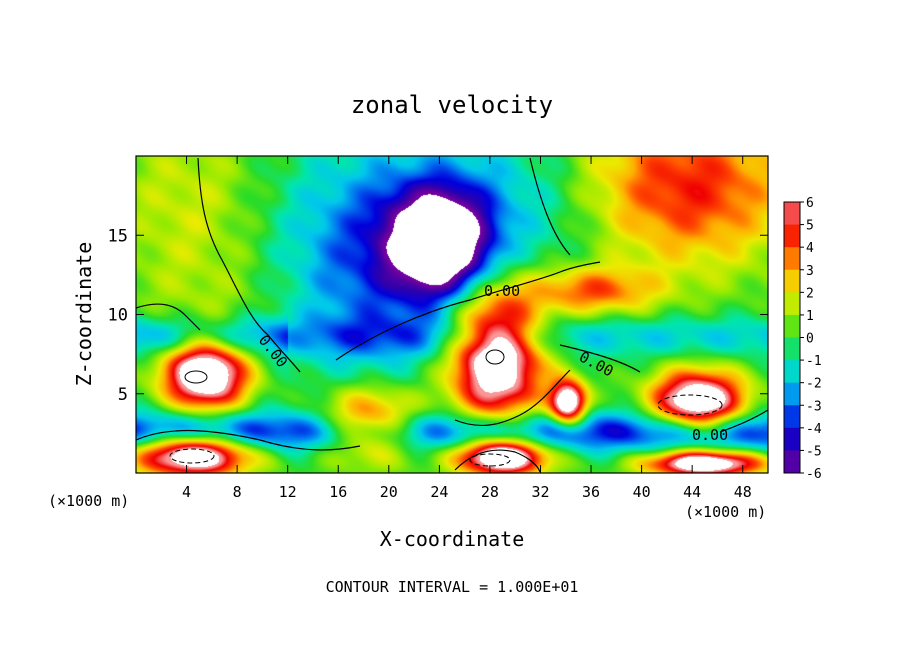 This screenshot has width=904, height=654. What do you see at coordinates (814, 451) in the screenshot?
I see `colorbar-tick-label: -5` at bounding box center [814, 451].